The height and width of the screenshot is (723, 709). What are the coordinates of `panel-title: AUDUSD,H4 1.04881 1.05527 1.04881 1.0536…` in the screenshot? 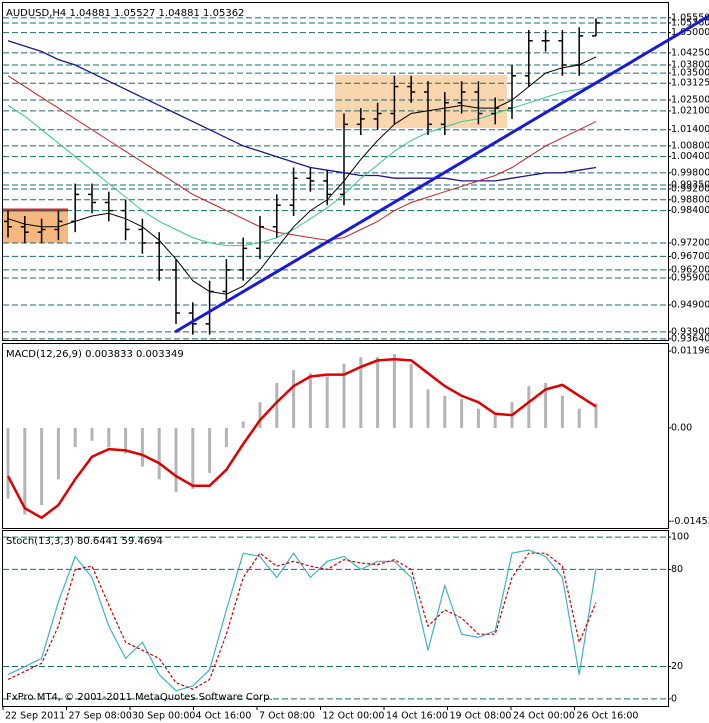 It's located at (125, 13).